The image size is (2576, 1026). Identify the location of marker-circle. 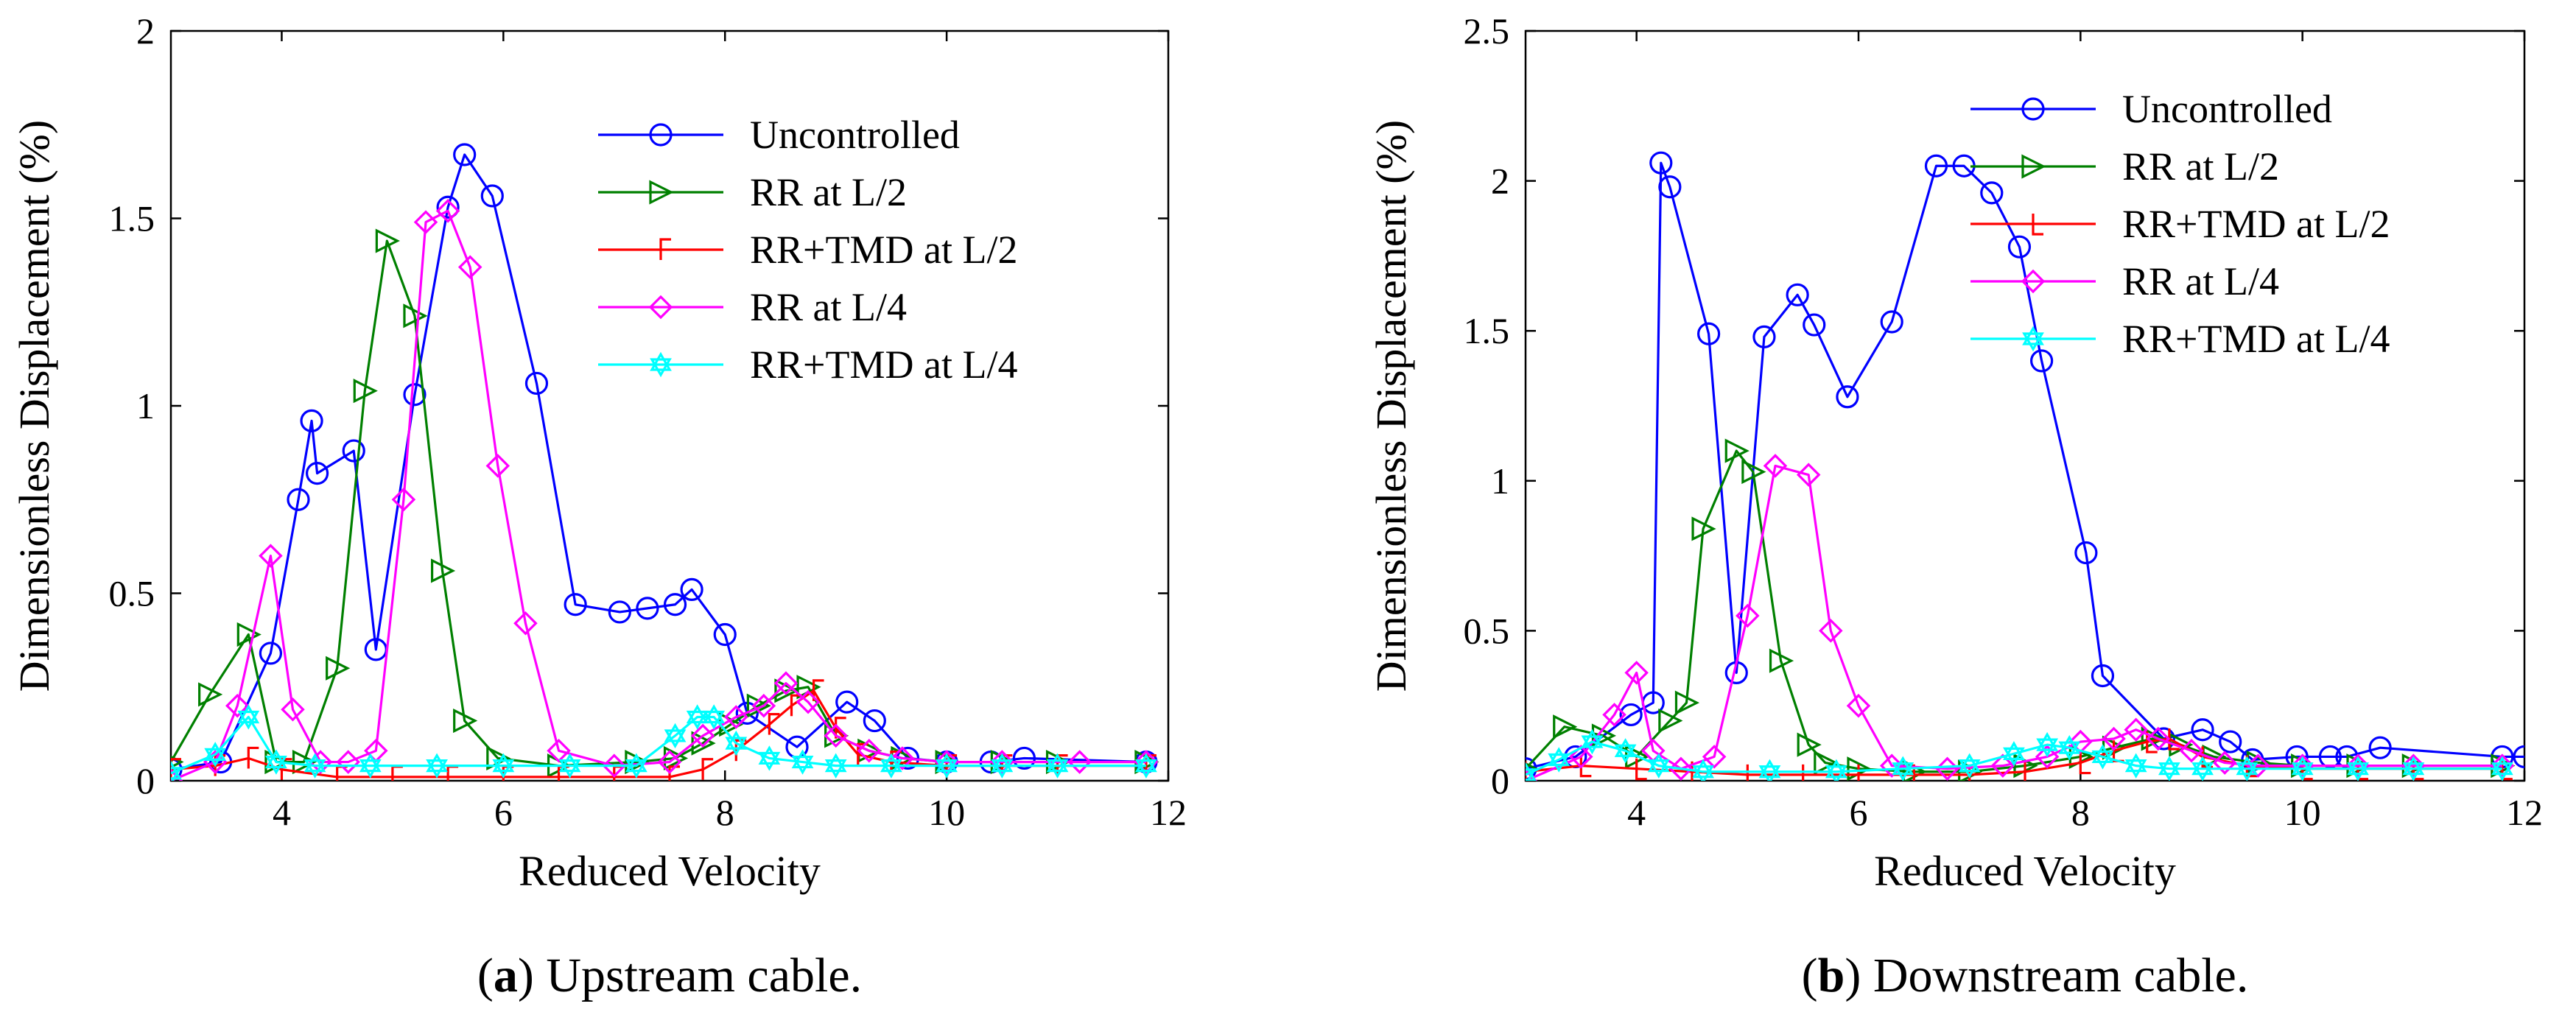
(2033, 109).